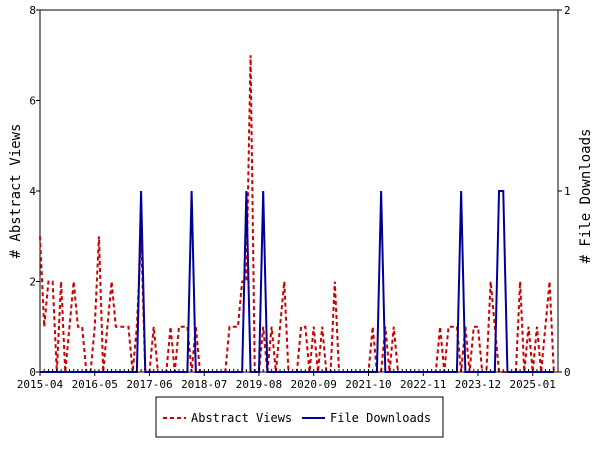 The height and width of the screenshot is (454, 600). Describe the element at coordinates (567, 191) in the screenshot. I see `y2-tick-label: 1` at that location.